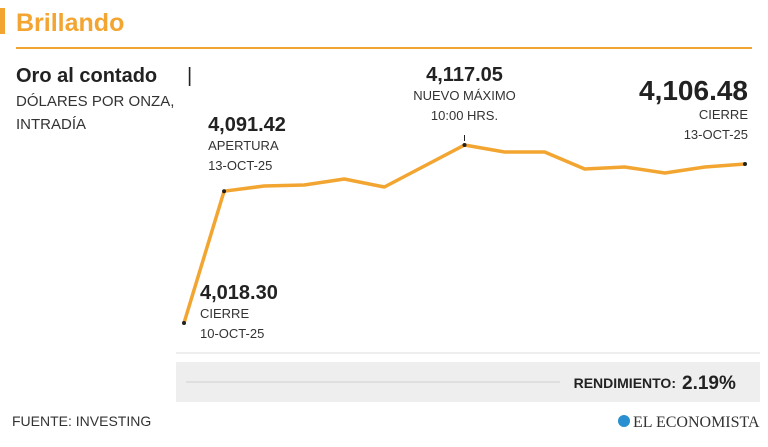  What do you see at coordinates (239, 293) in the screenshot?
I see `value-label: 4,018.30` at bounding box center [239, 293].